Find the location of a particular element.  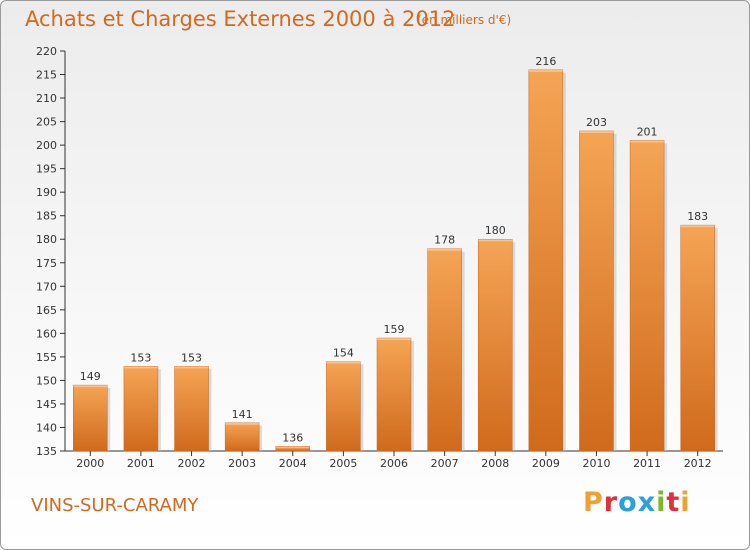

y-tick-label: 210 is located at coordinates (46, 98).